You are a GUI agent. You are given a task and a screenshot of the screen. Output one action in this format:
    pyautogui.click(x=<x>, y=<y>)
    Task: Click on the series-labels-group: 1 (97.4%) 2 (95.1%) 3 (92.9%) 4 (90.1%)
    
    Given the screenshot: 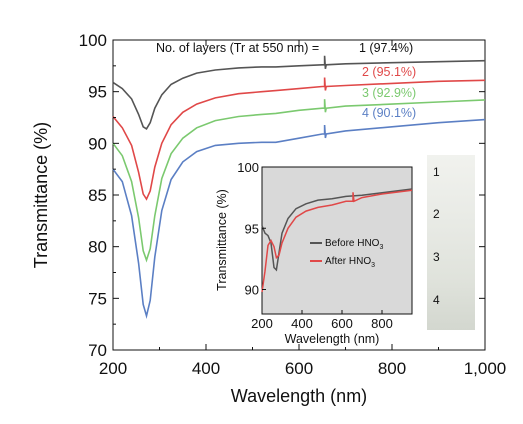 What is the action you would take?
    pyautogui.click(x=387, y=80)
    